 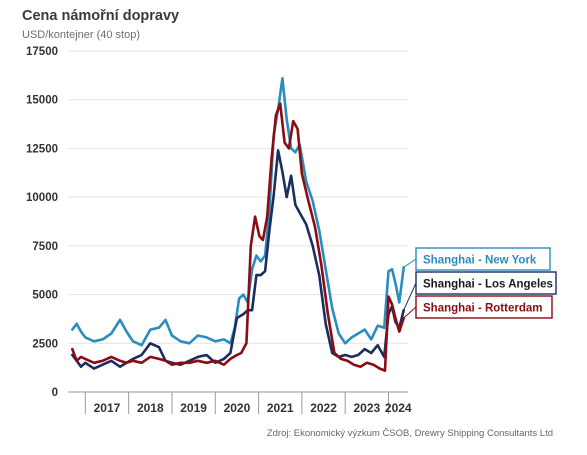 I want to click on y-tick-label: 15000, so click(x=42, y=101).